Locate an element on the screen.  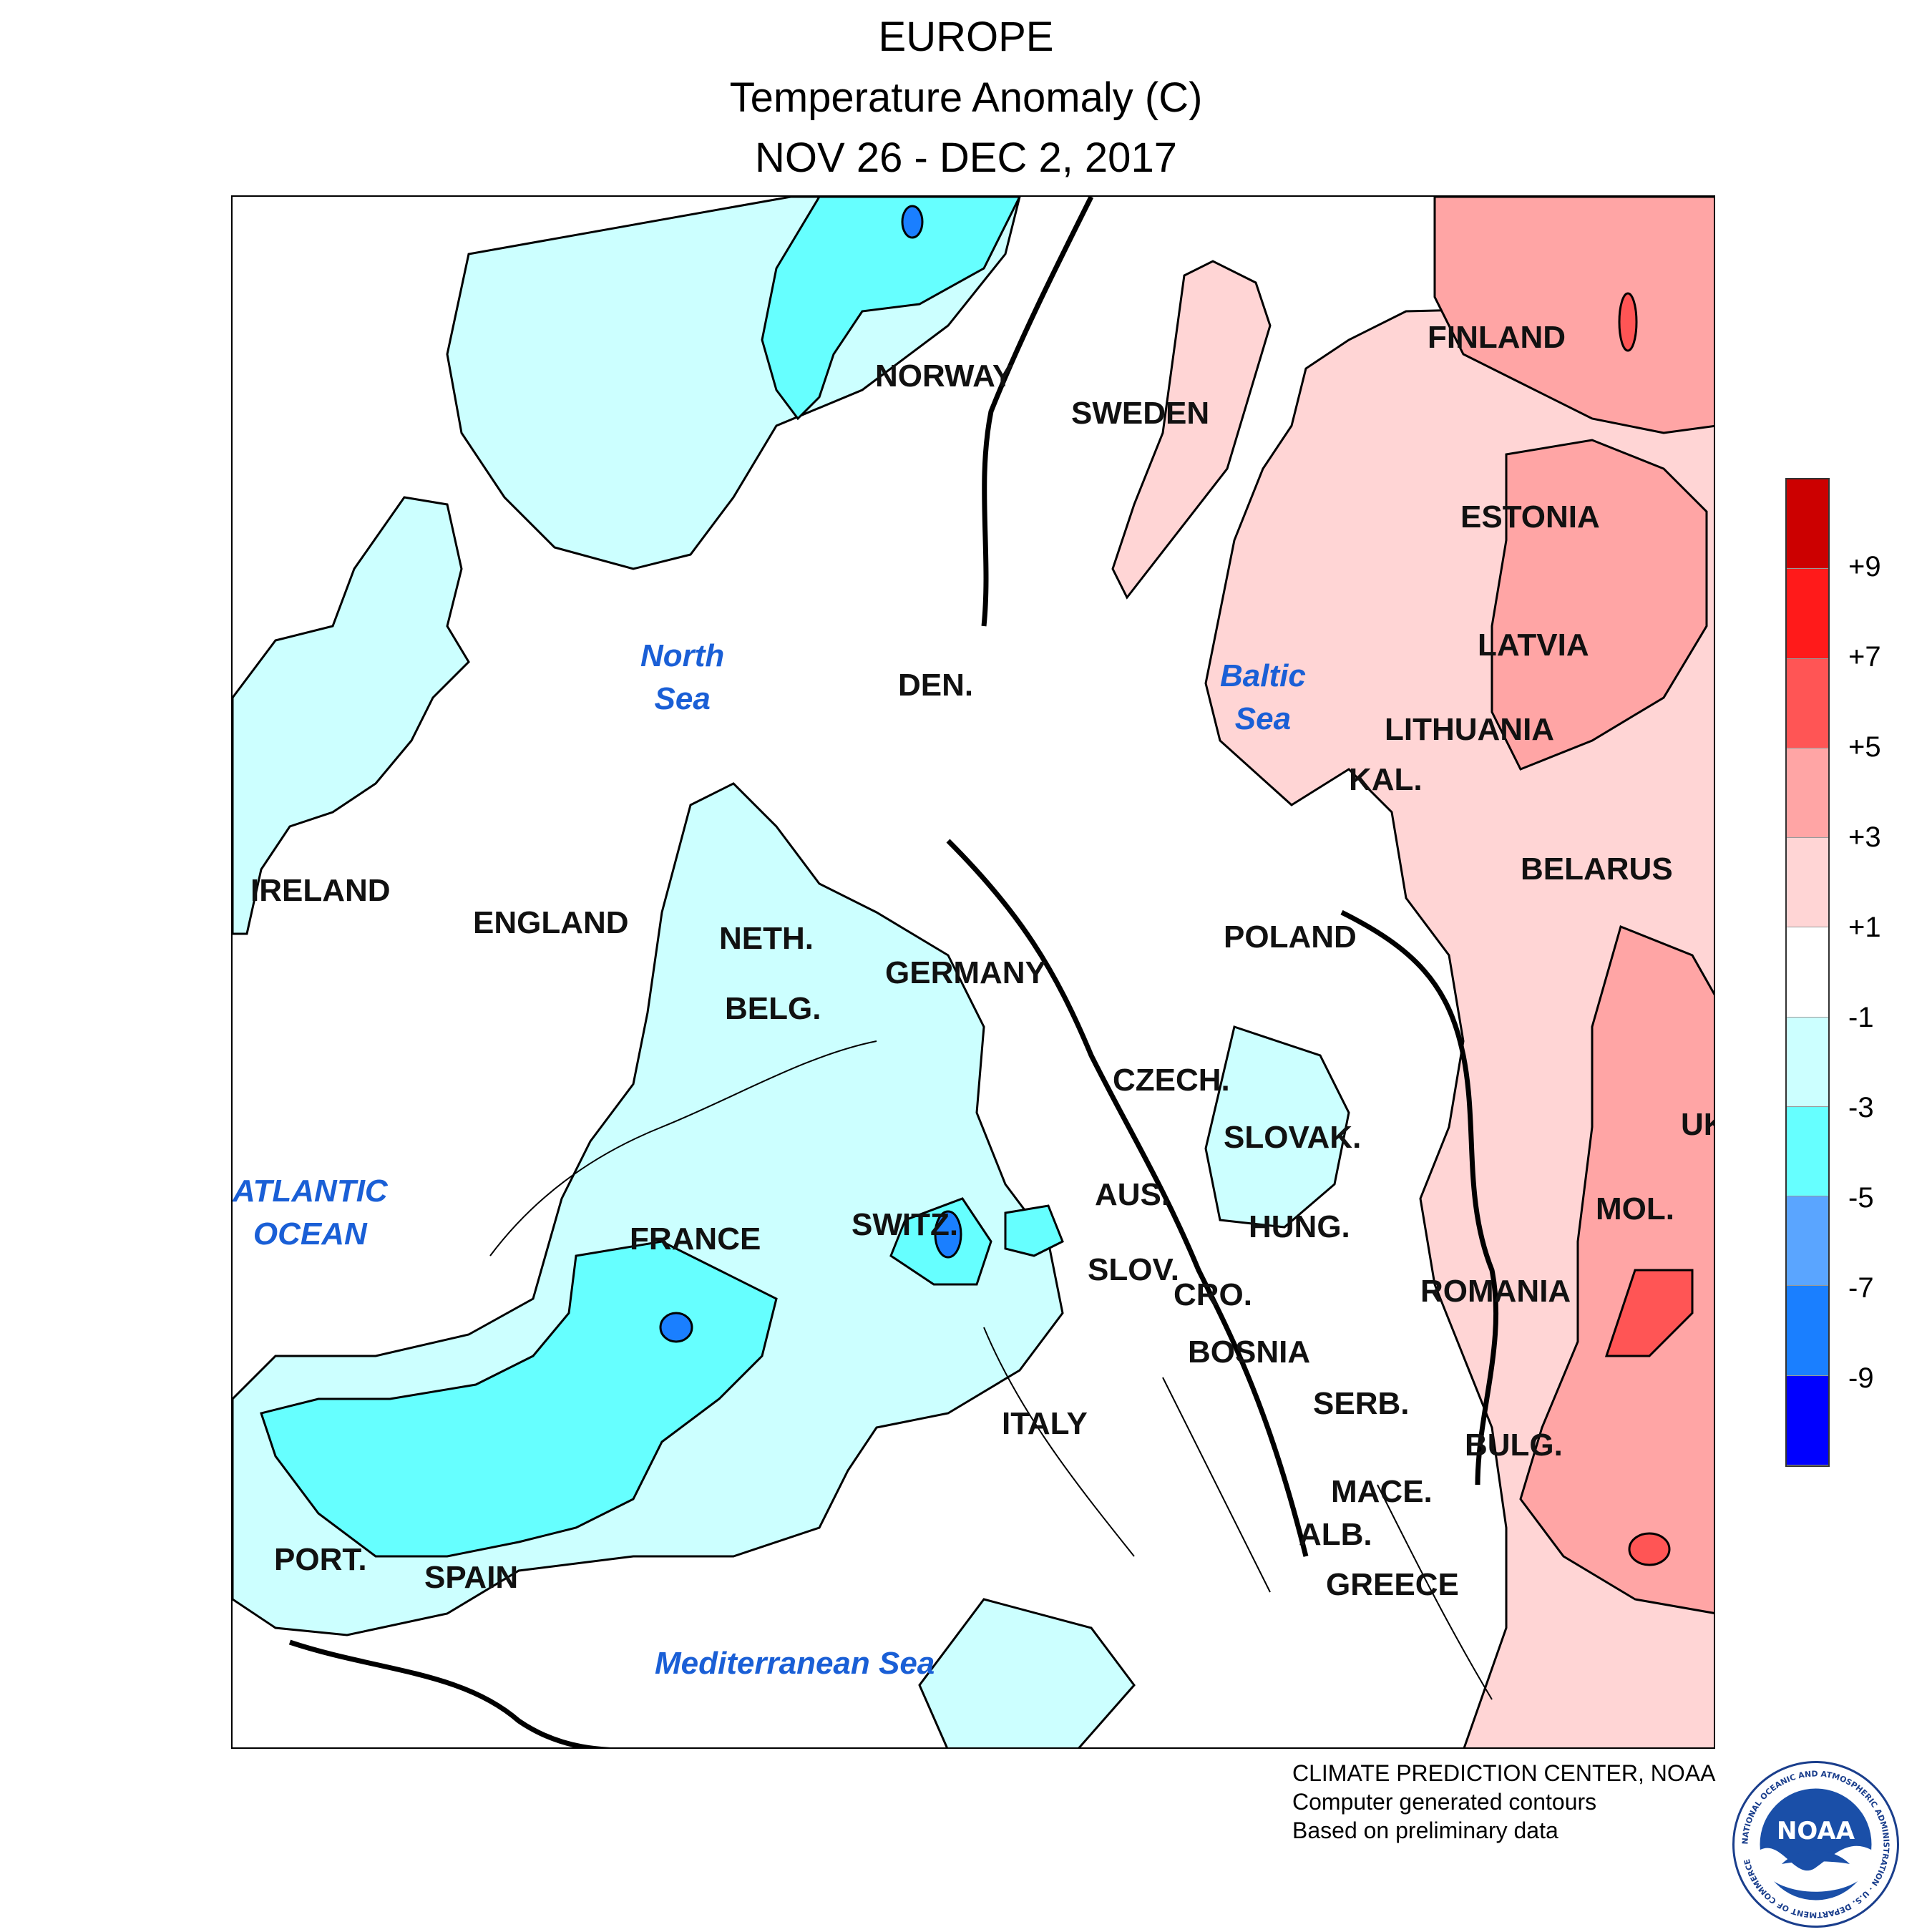
label-estonia: ESTONIA is located at coordinates (1530, 517).